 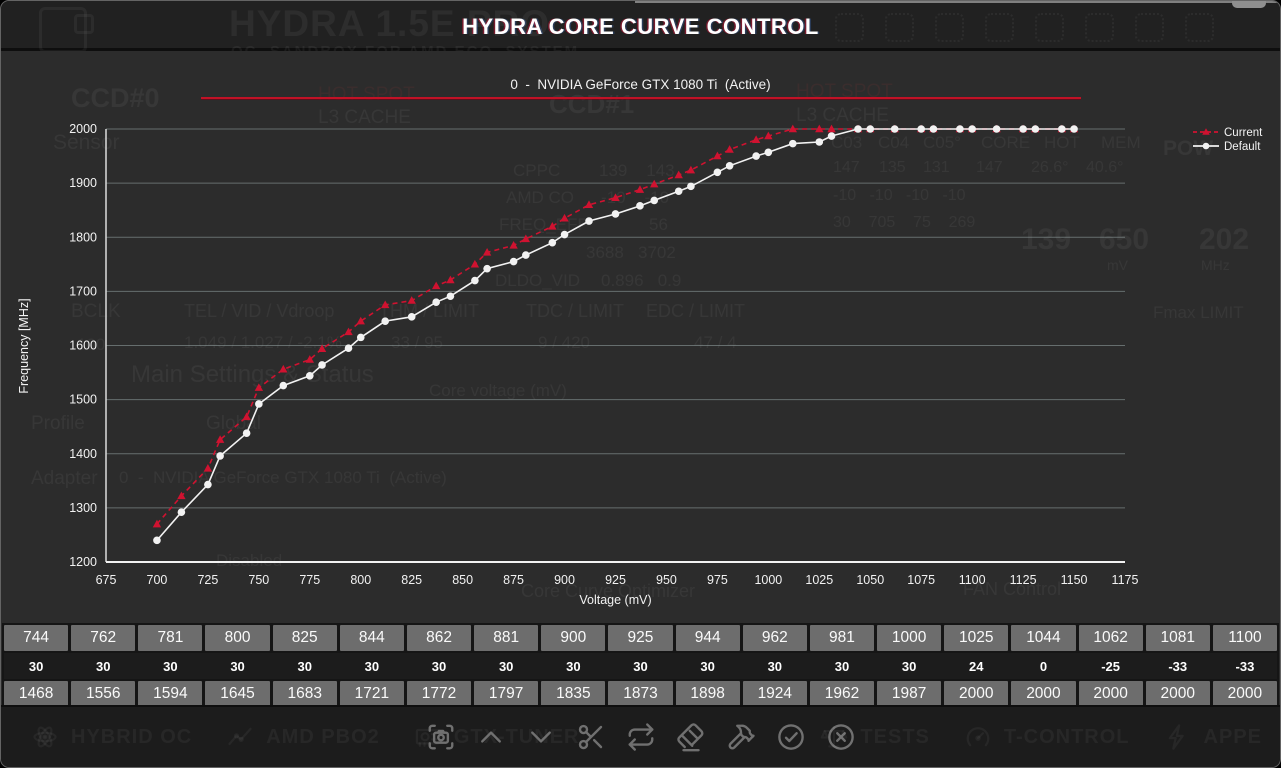 I want to click on frequency-cell: 1898, so click(x=707, y=694).